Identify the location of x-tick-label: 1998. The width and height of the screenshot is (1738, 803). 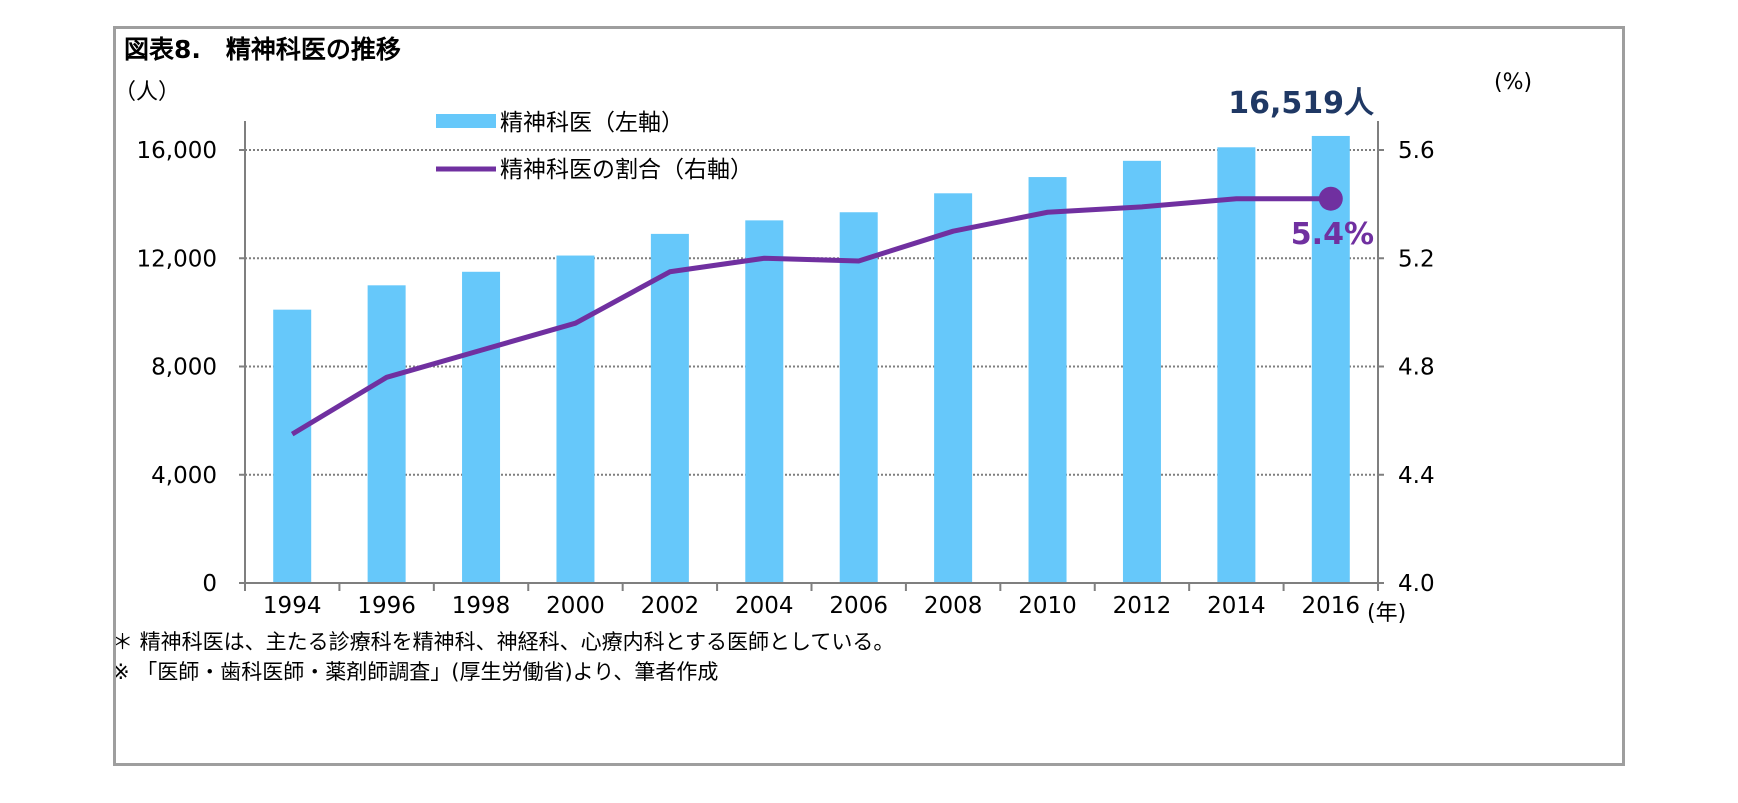
(481, 606).